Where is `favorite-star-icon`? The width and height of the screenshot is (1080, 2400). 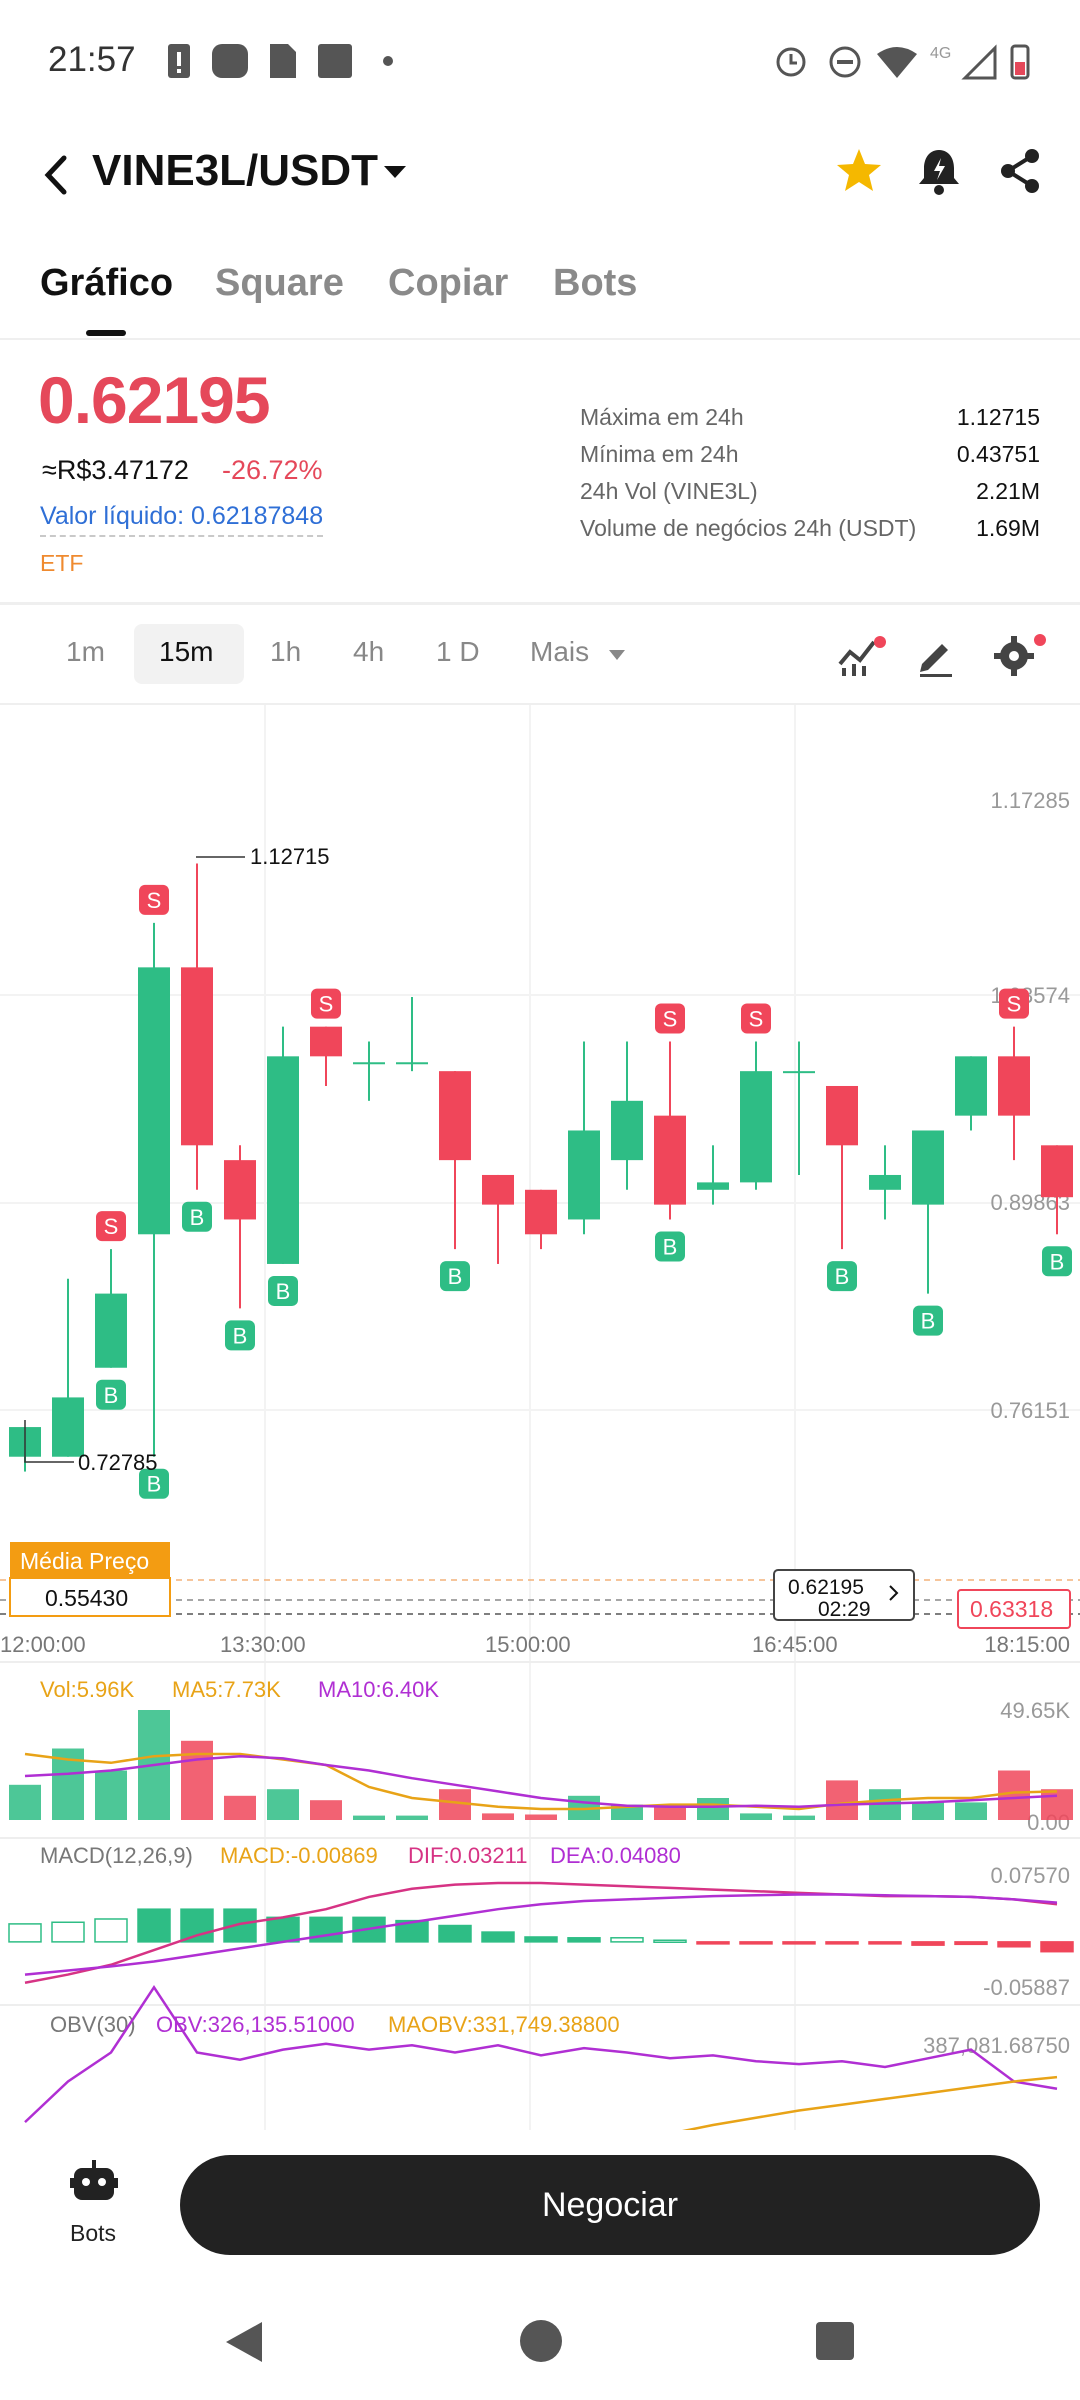
favorite-star-icon is located at coordinates (859, 171).